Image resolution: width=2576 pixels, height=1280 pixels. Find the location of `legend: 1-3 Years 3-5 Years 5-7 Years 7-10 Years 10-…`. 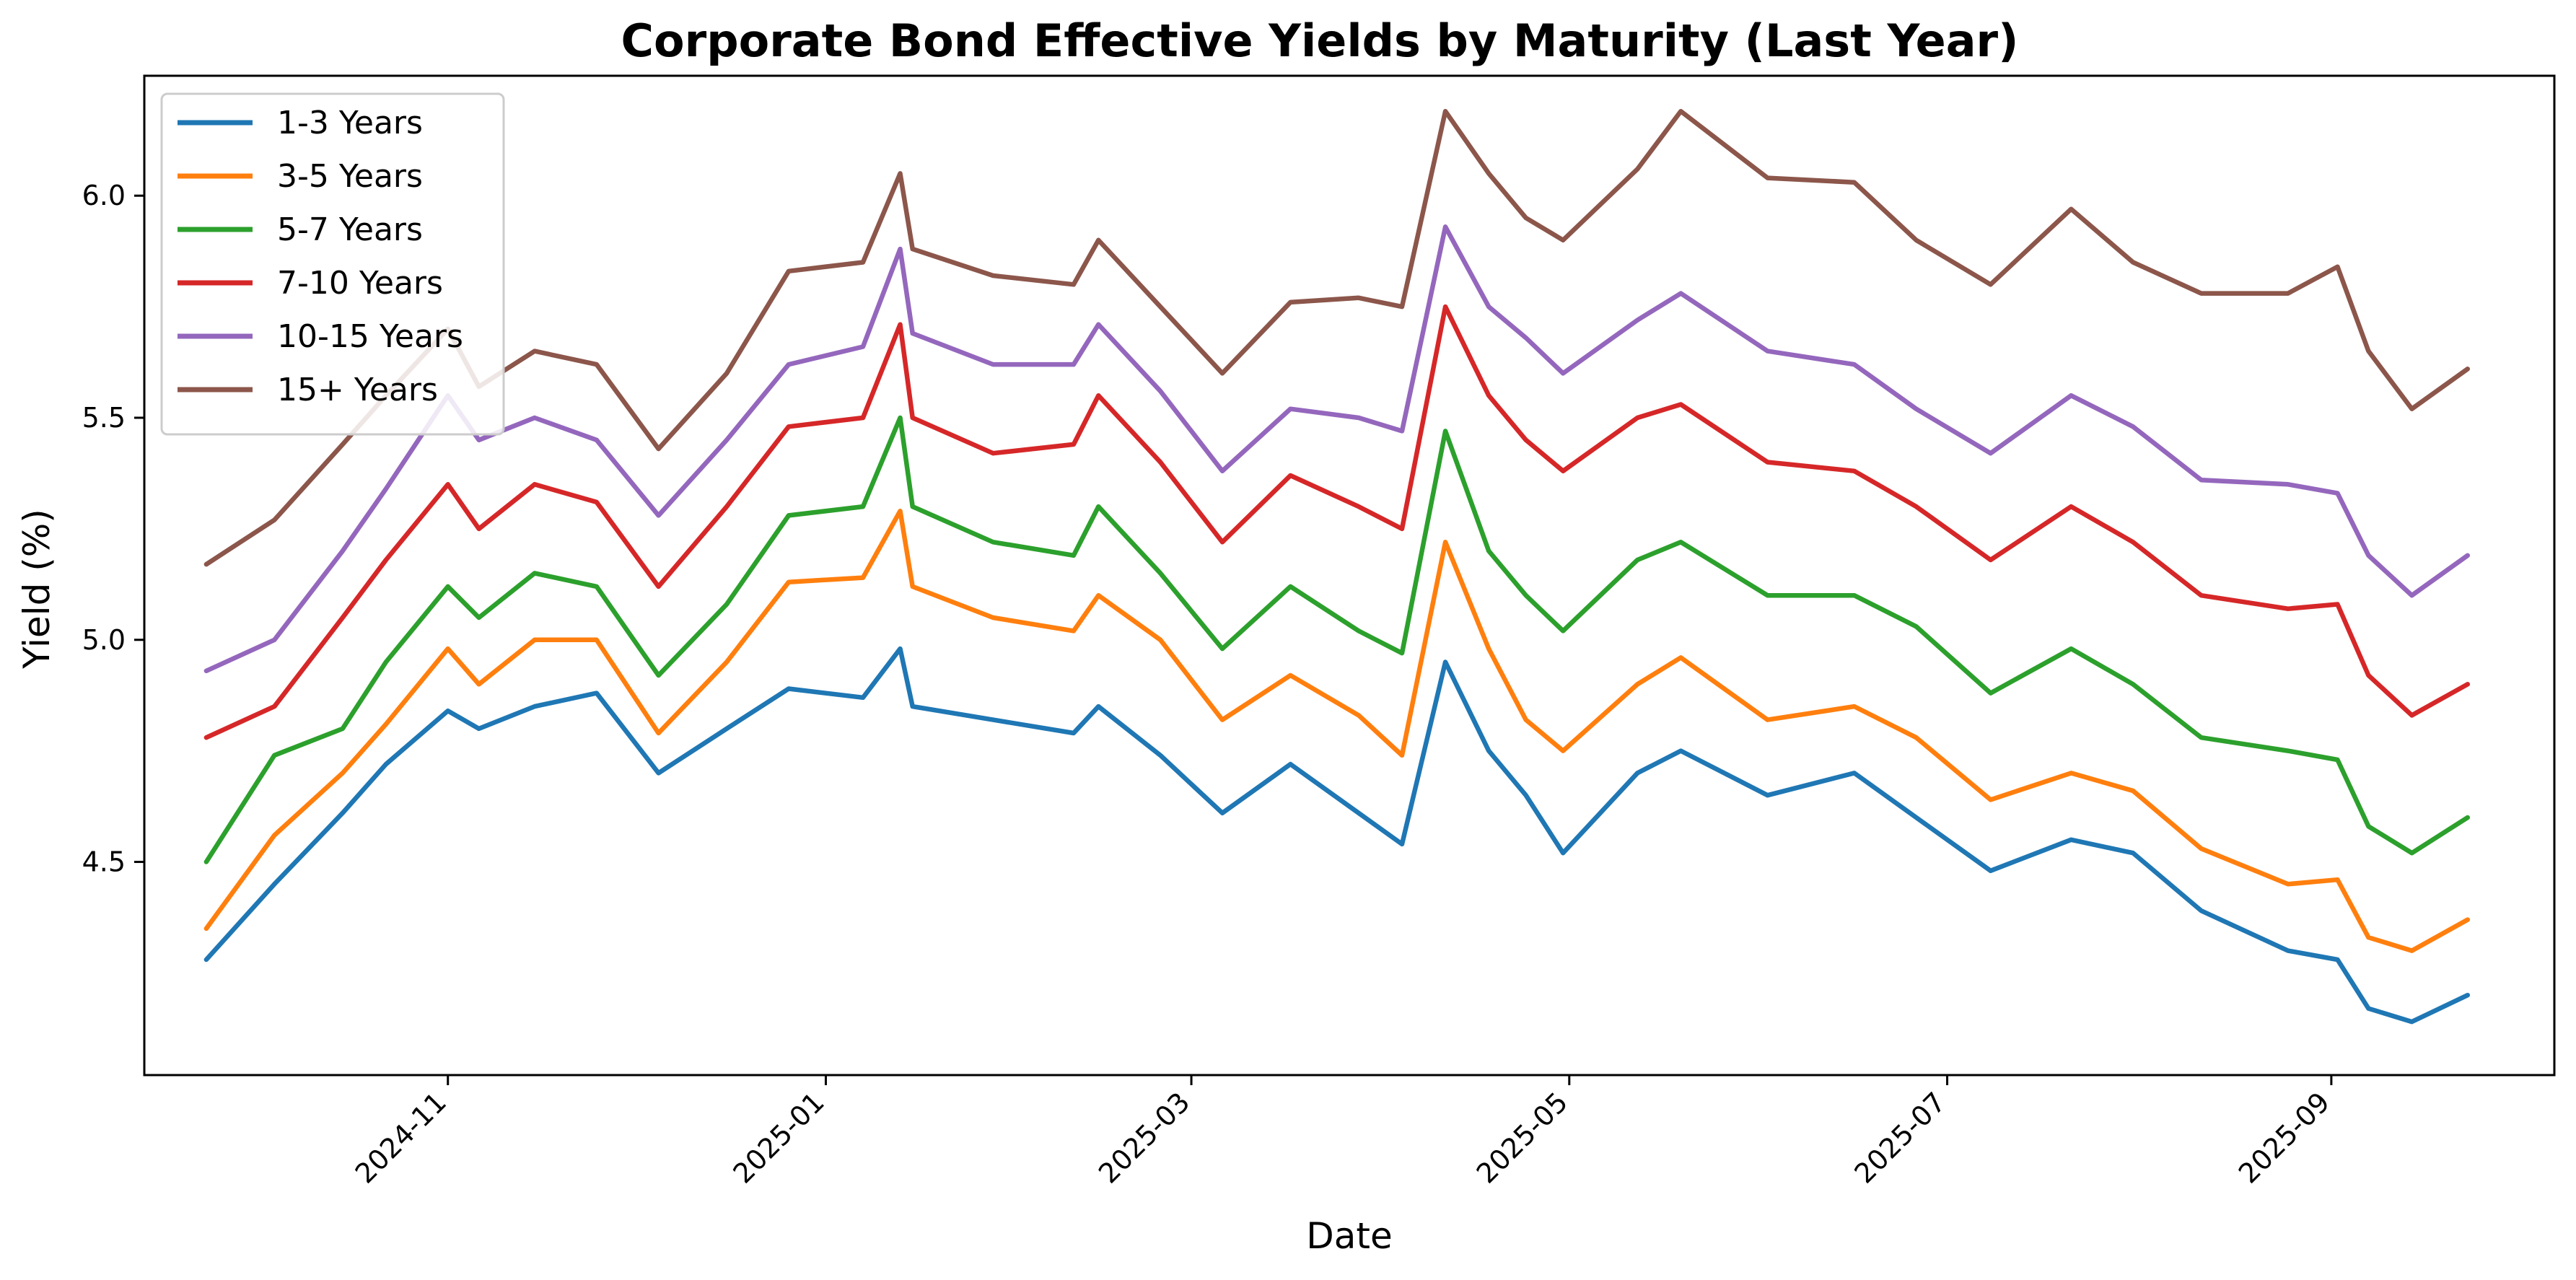

legend: 1-3 Years 3-5 Years 5-7 Years 7-10 Years 10-… is located at coordinates (332, 264).